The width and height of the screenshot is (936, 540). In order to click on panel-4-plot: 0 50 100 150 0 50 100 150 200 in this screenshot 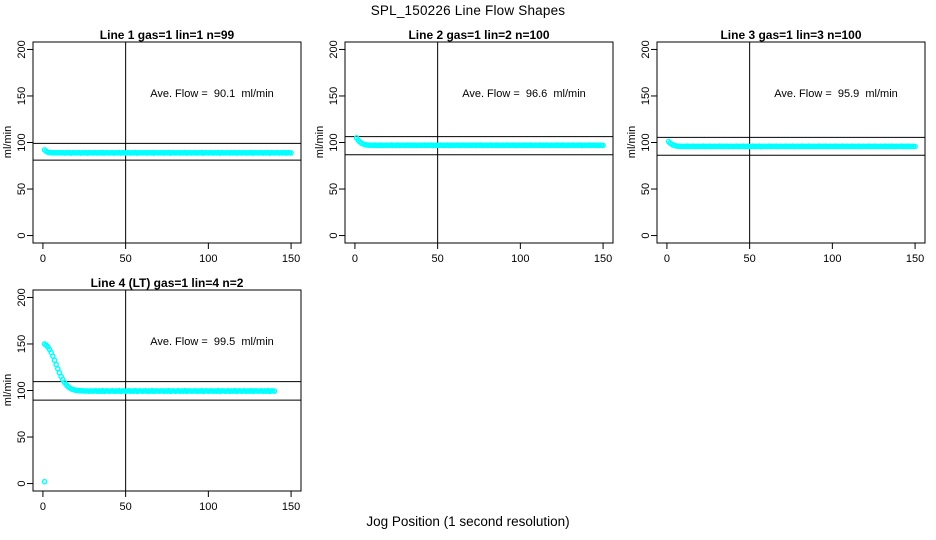, I will do `click(159, 400)`.